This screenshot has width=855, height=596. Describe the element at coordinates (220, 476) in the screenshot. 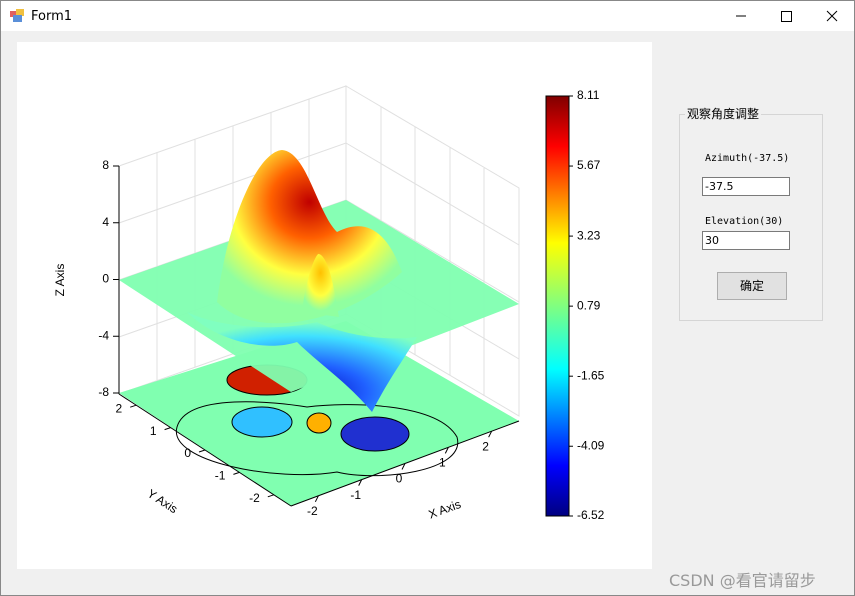

I see `y-tick-label: -1` at that location.